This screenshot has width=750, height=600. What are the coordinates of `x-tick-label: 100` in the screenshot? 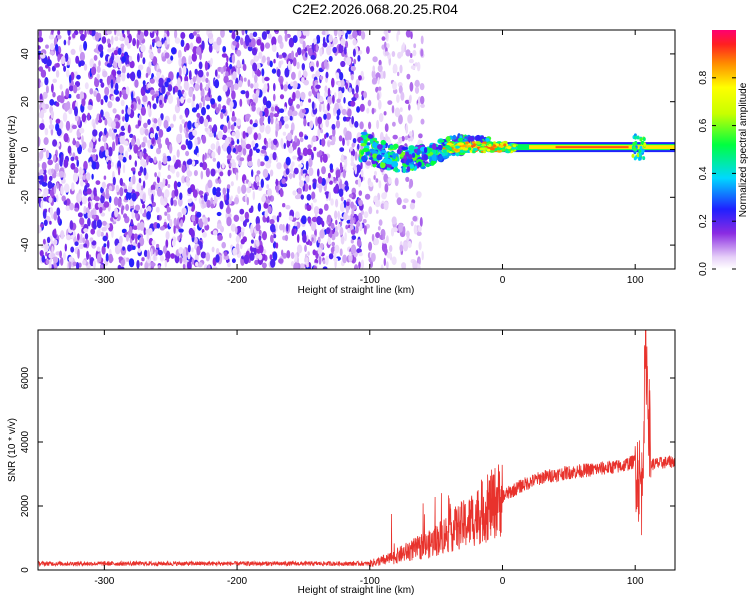 It's located at (635, 280).